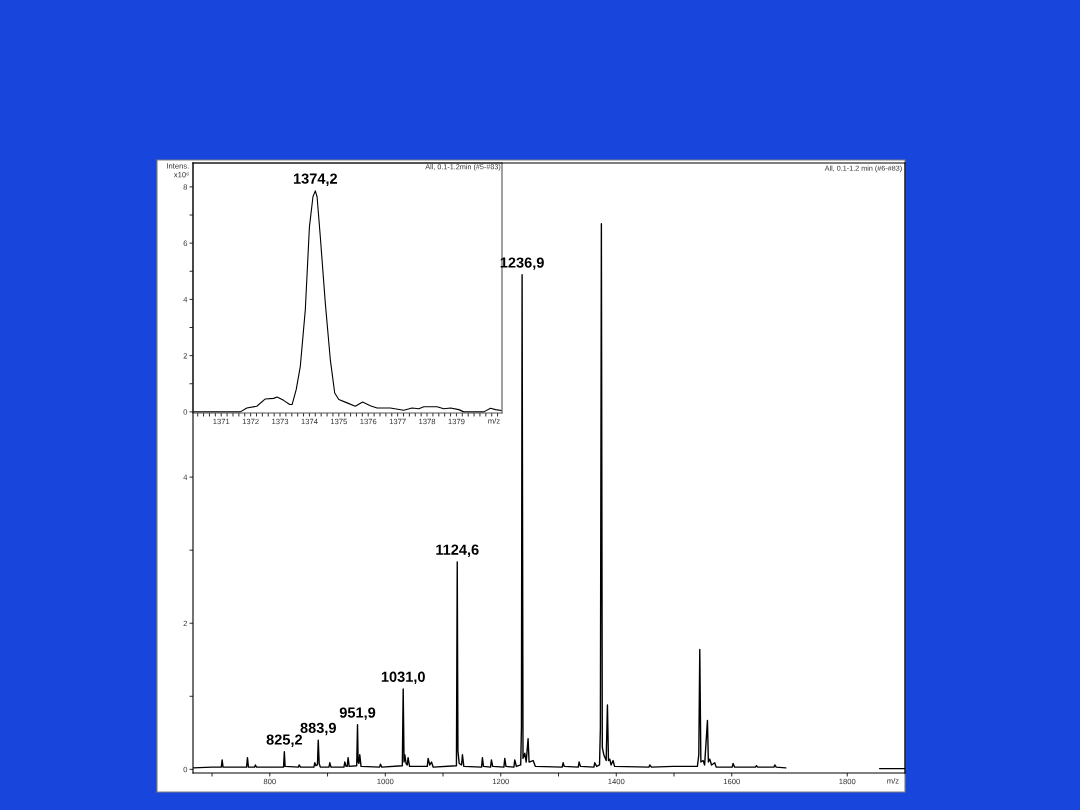 This screenshot has width=1080, height=810. What do you see at coordinates (357, 713) in the screenshot?
I see `annotation: 951,9` at bounding box center [357, 713].